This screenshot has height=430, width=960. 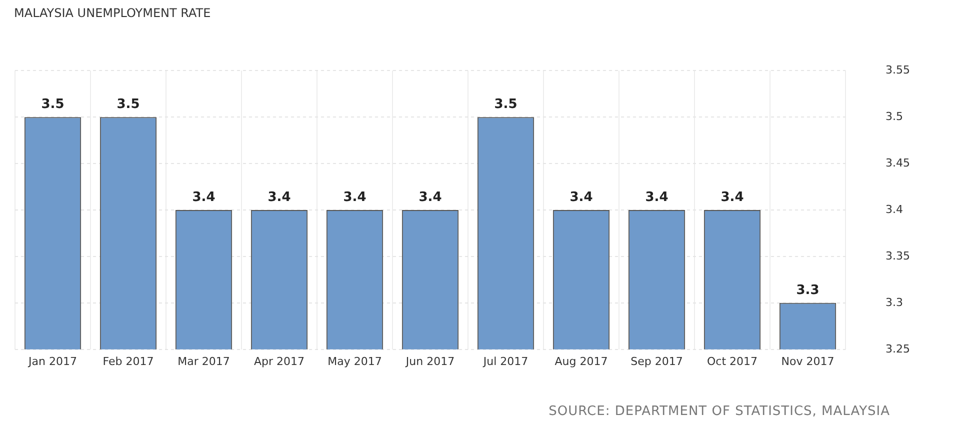 What do you see at coordinates (898, 163) in the screenshot?
I see `y-tick-label: 3.45` at bounding box center [898, 163].